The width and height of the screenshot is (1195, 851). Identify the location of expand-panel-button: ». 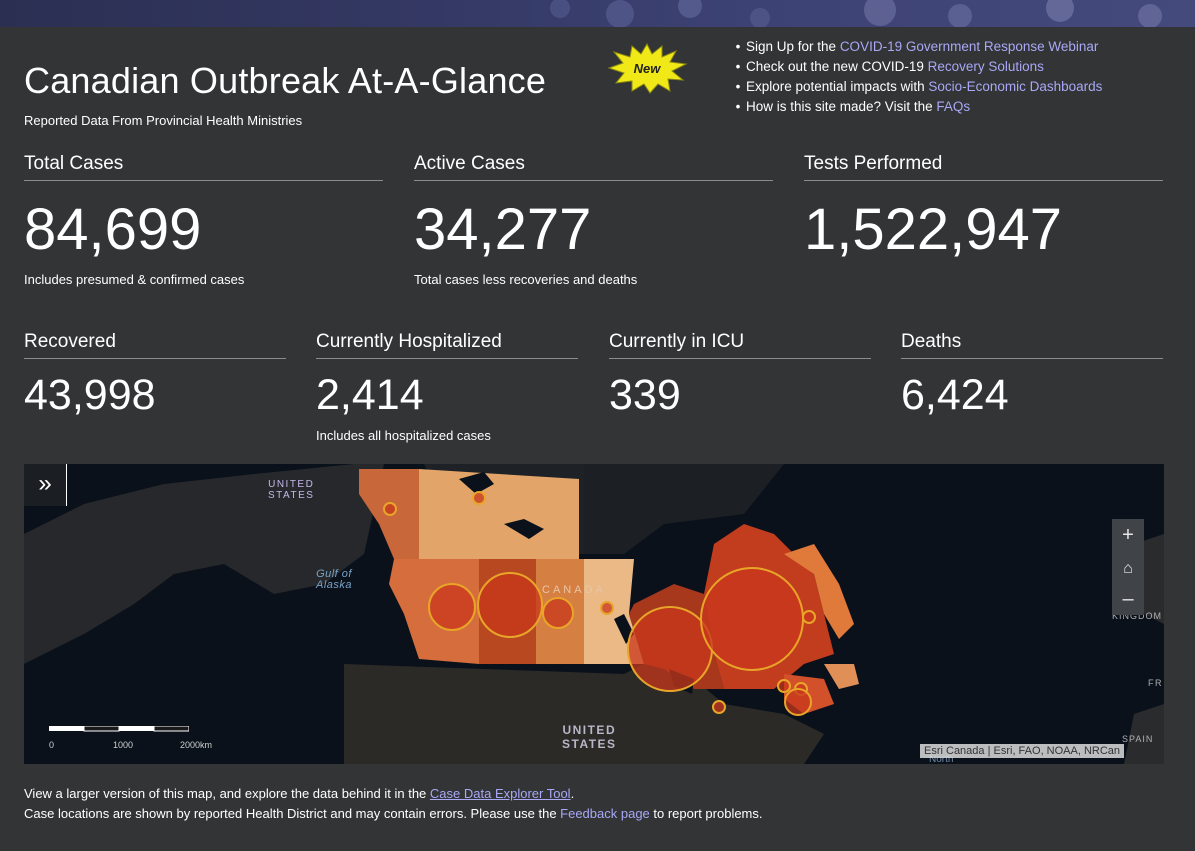
(45, 485).